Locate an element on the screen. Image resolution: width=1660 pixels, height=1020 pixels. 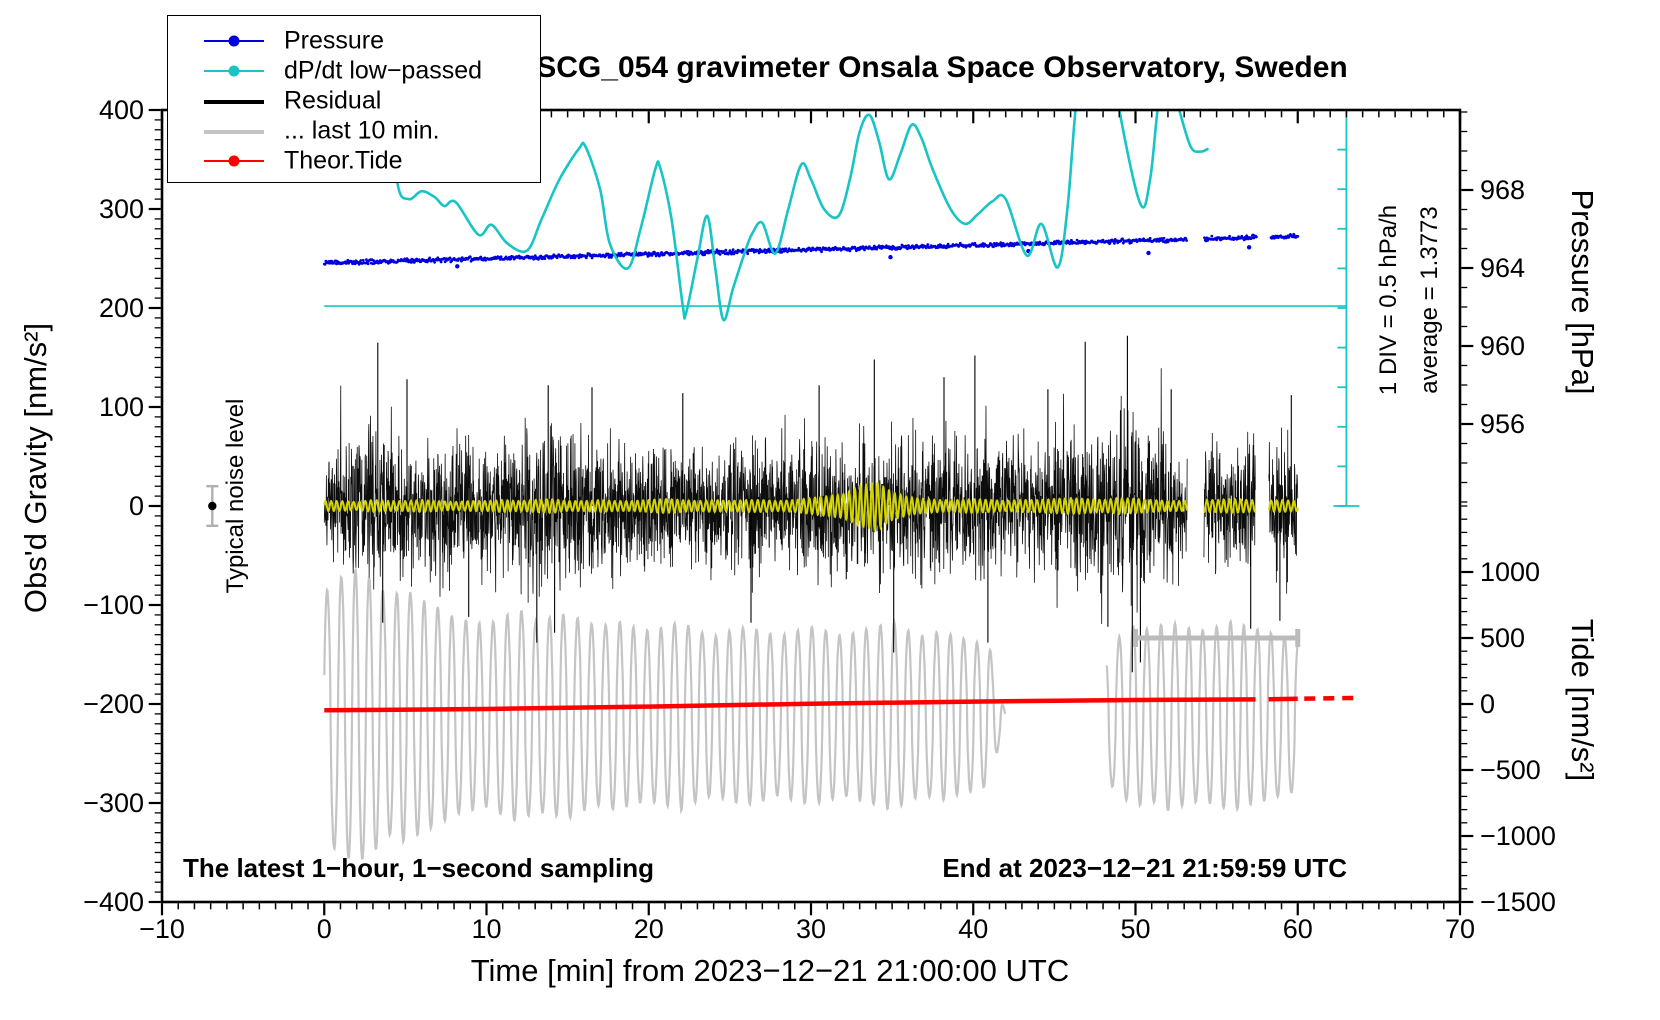
pressure-axis-label: Pressure [hPa] is located at coordinates (1582, 292).